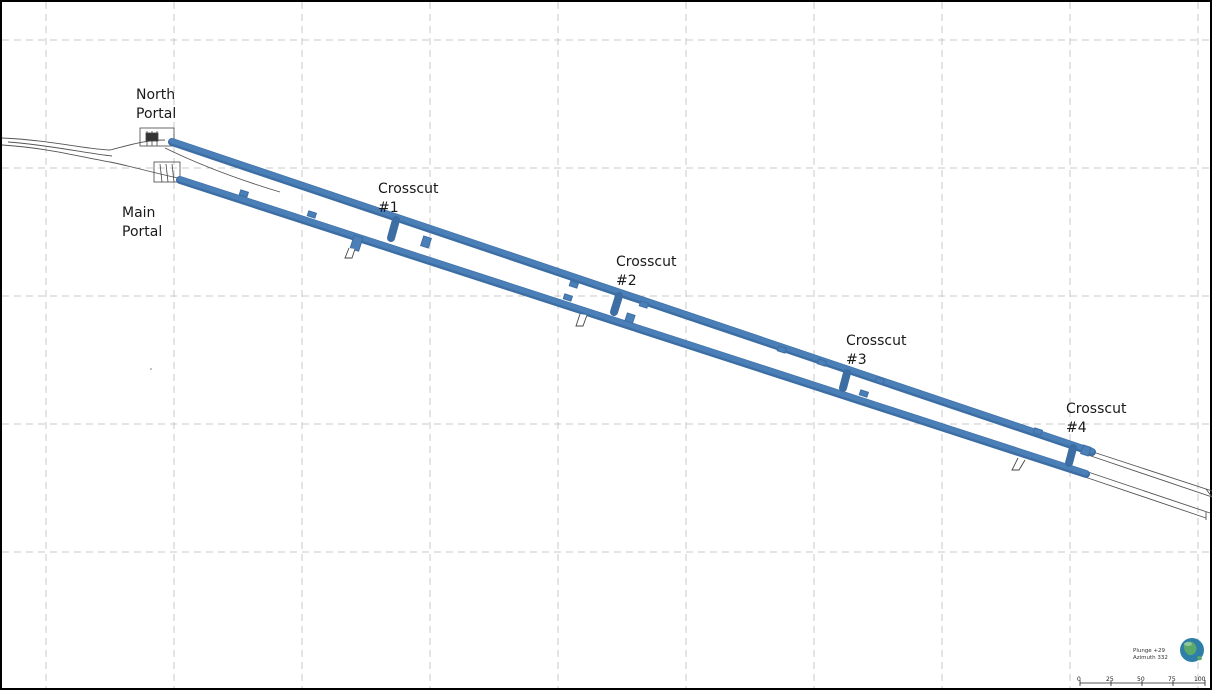 Image resolution: width=1212 pixels, height=690 pixels. What do you see at coordinates (1096, 419) in the screenshot?
I see `crosscut-4-label: Crosscut #4` at bounding box center [1096, 419].